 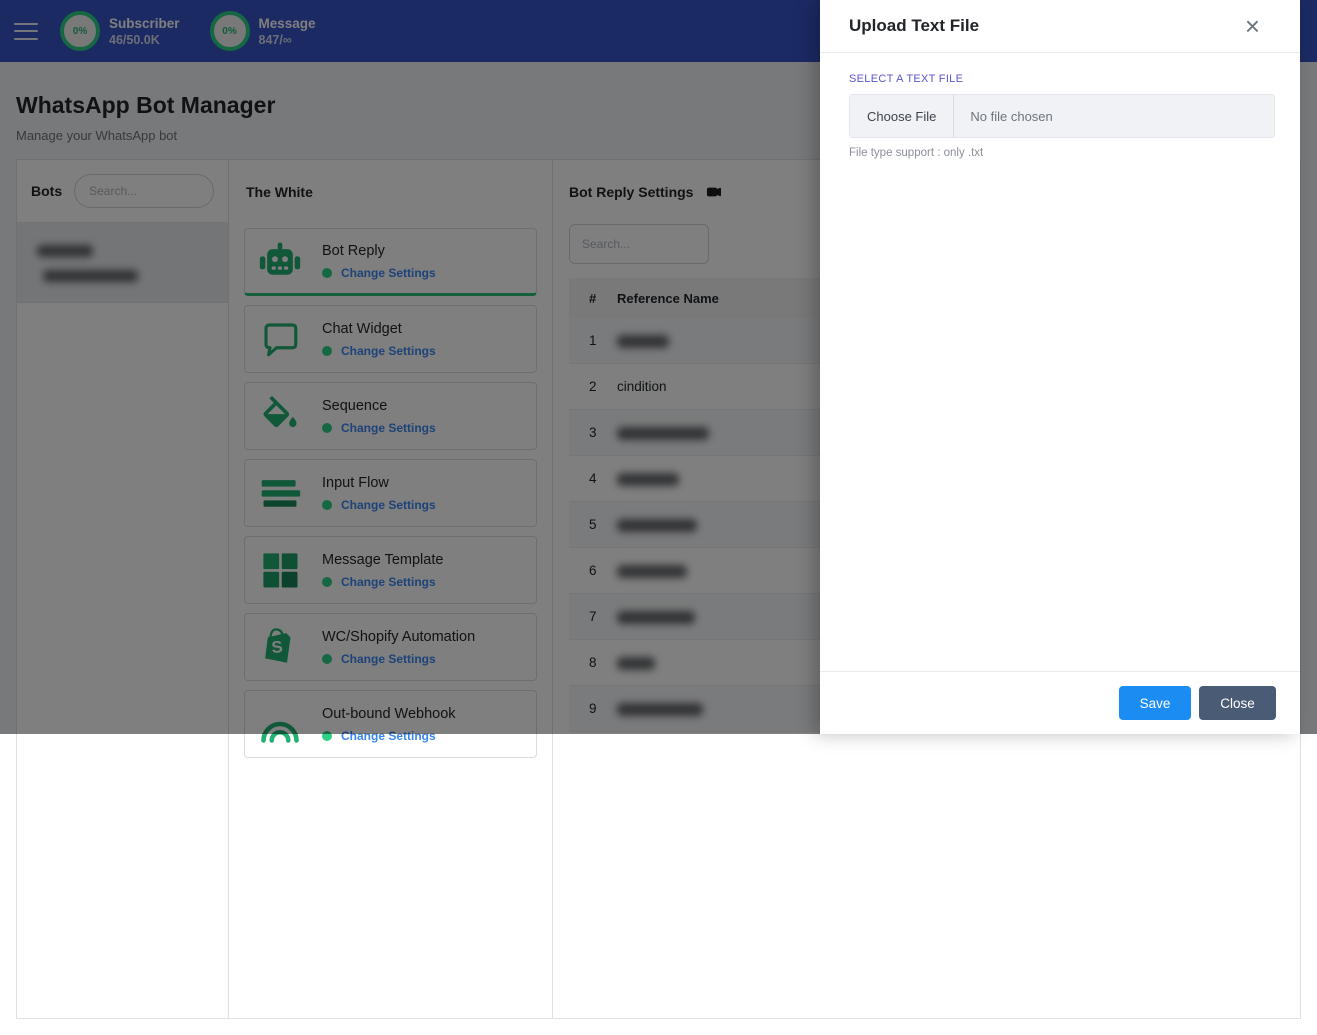 I want to click on save-button: Save, so click(x=1155, y=703).